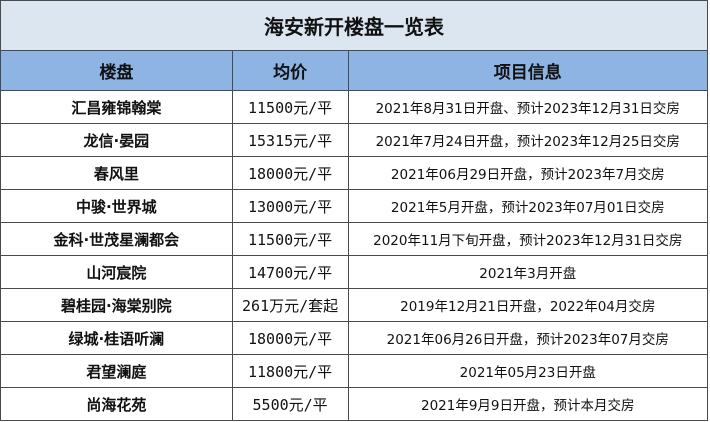  Describe the element at coordinates (117, 404) in the screenshot. I see `cell-name: 尚海花苑` at that location.